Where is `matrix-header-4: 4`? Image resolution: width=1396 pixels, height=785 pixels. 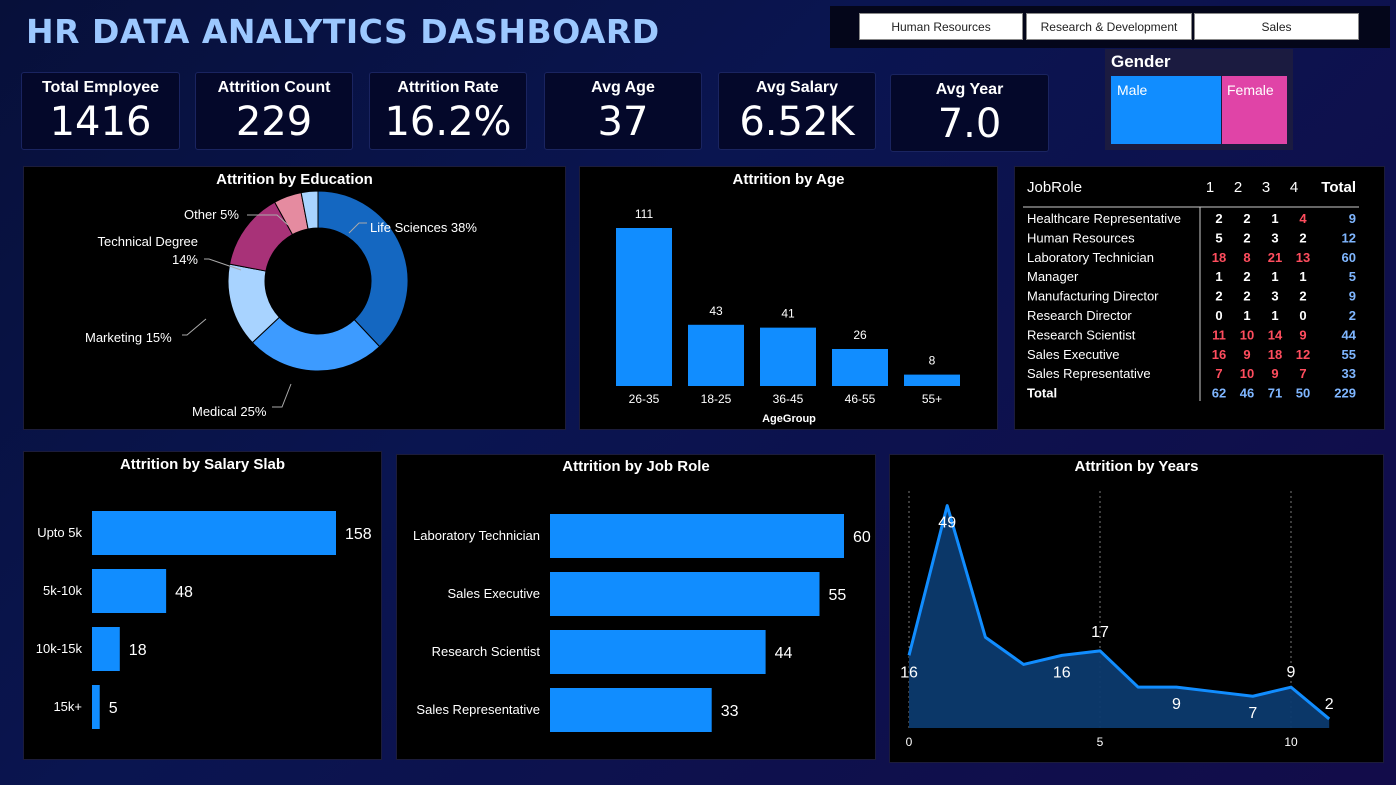 matrix-header-4: 4 is located at coordinates (1294, 187).